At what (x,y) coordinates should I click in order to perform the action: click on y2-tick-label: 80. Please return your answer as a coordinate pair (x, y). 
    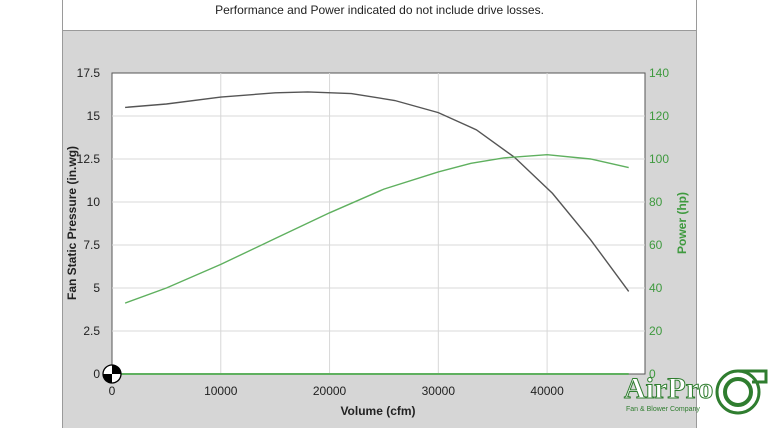
    Looking at the image, I should click on (656, 202).